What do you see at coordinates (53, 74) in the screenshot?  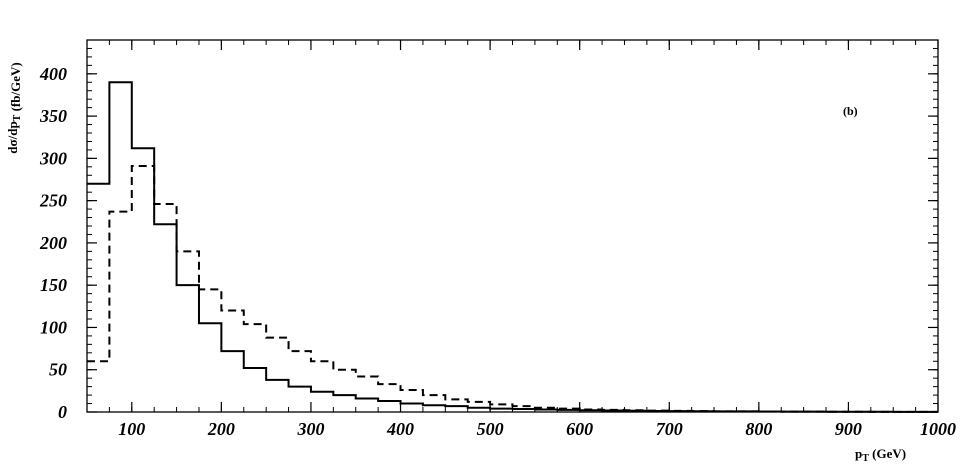 I see `y-tick-label: 400` at bounding box center [53, 74].